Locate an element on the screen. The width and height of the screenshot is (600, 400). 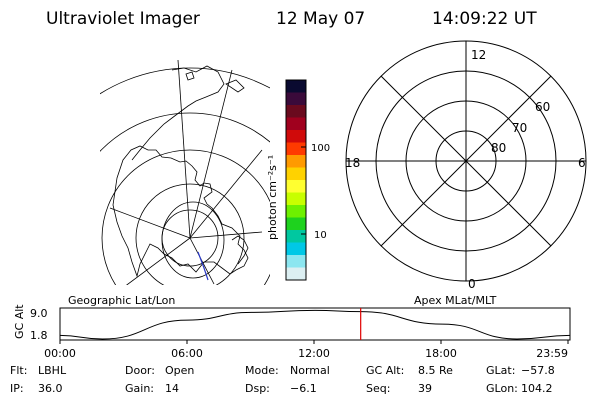
date-label: 12 May 07 is located at coordinates (320, 19).